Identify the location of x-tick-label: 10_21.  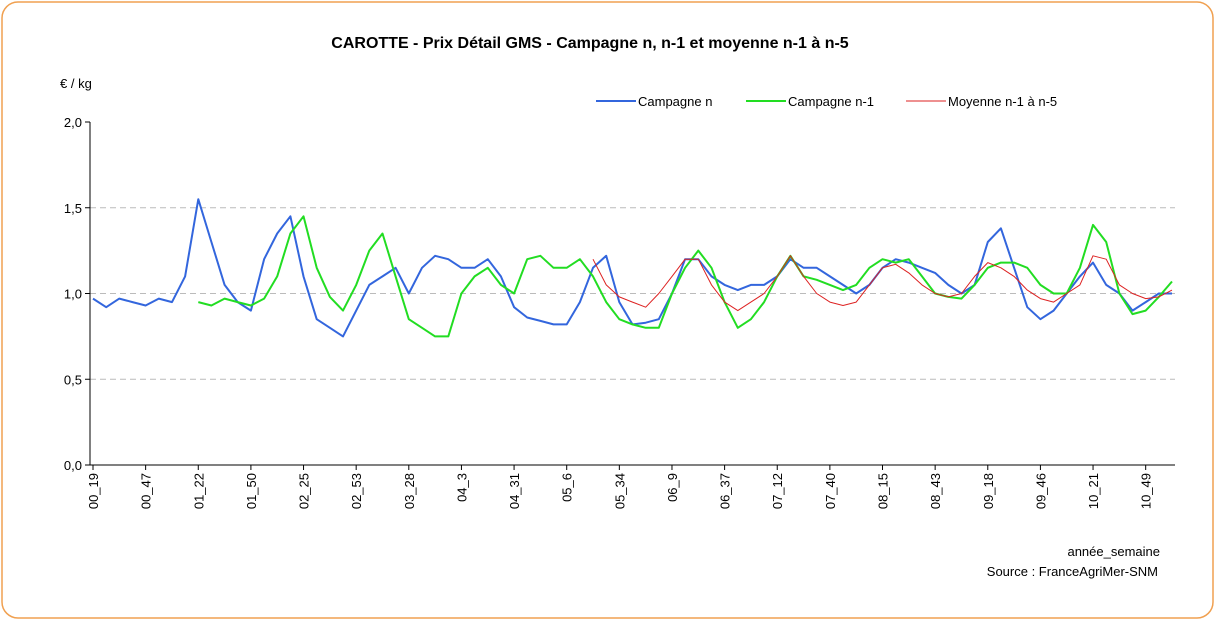
(1093, 491).